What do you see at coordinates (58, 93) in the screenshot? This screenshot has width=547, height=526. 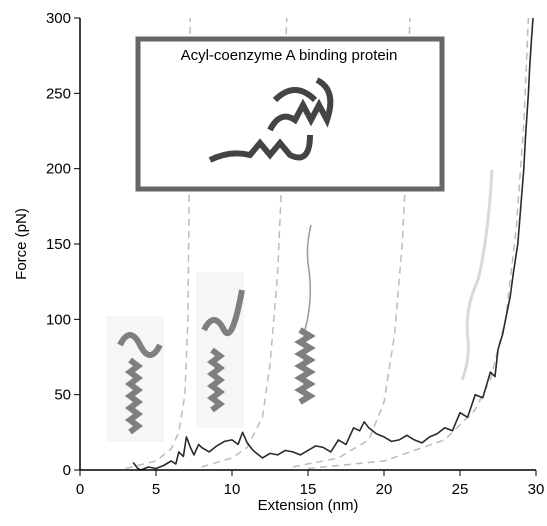 I see `y-tick-label: 250` at bounding box center [58, 93].